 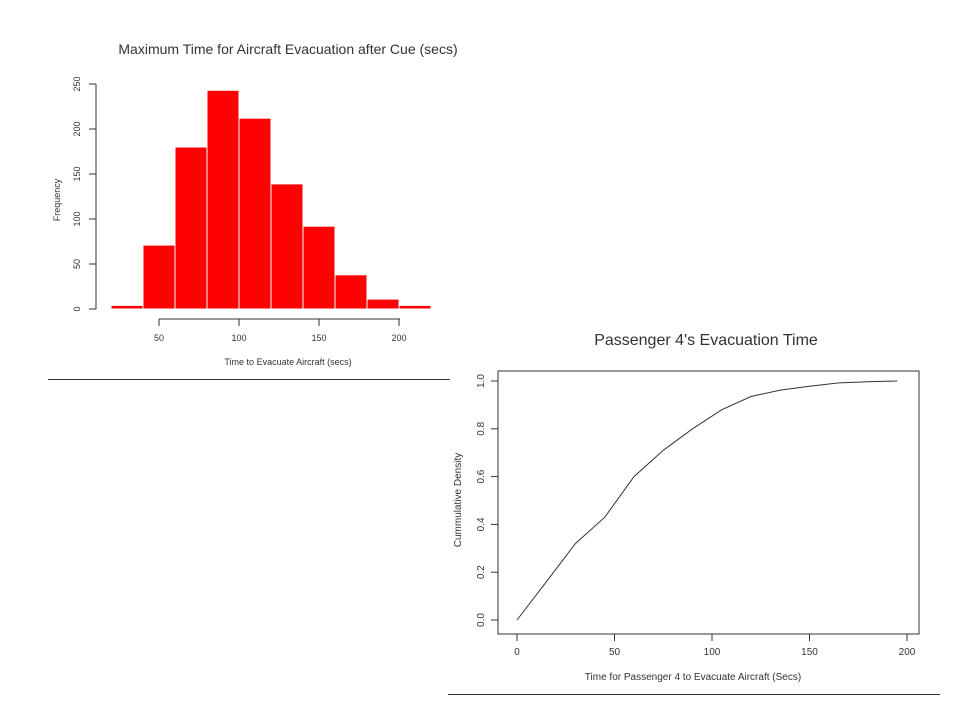 What do you see at coordinates (318, 338) in the screenshot?
I see `histogram-x-tick-label: 150` at bounding box center [318, 338].